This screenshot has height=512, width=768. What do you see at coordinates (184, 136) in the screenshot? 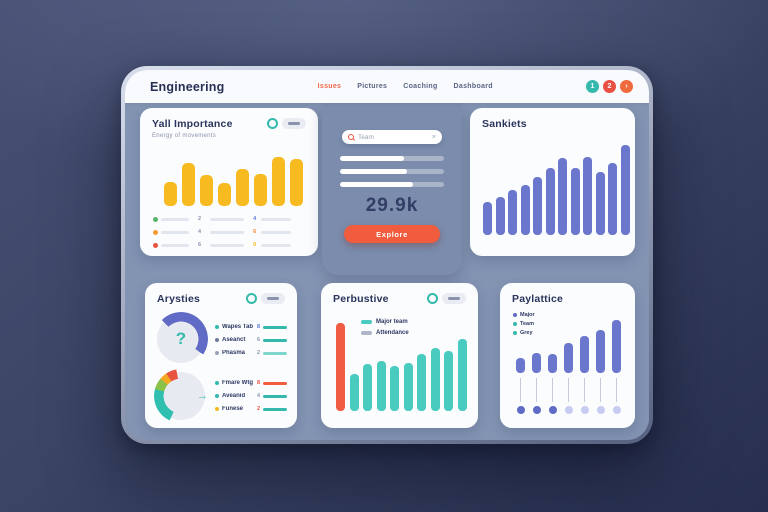
I see `panel-importance-subtitle: Energy of movements` at bounding box center [184, 136].